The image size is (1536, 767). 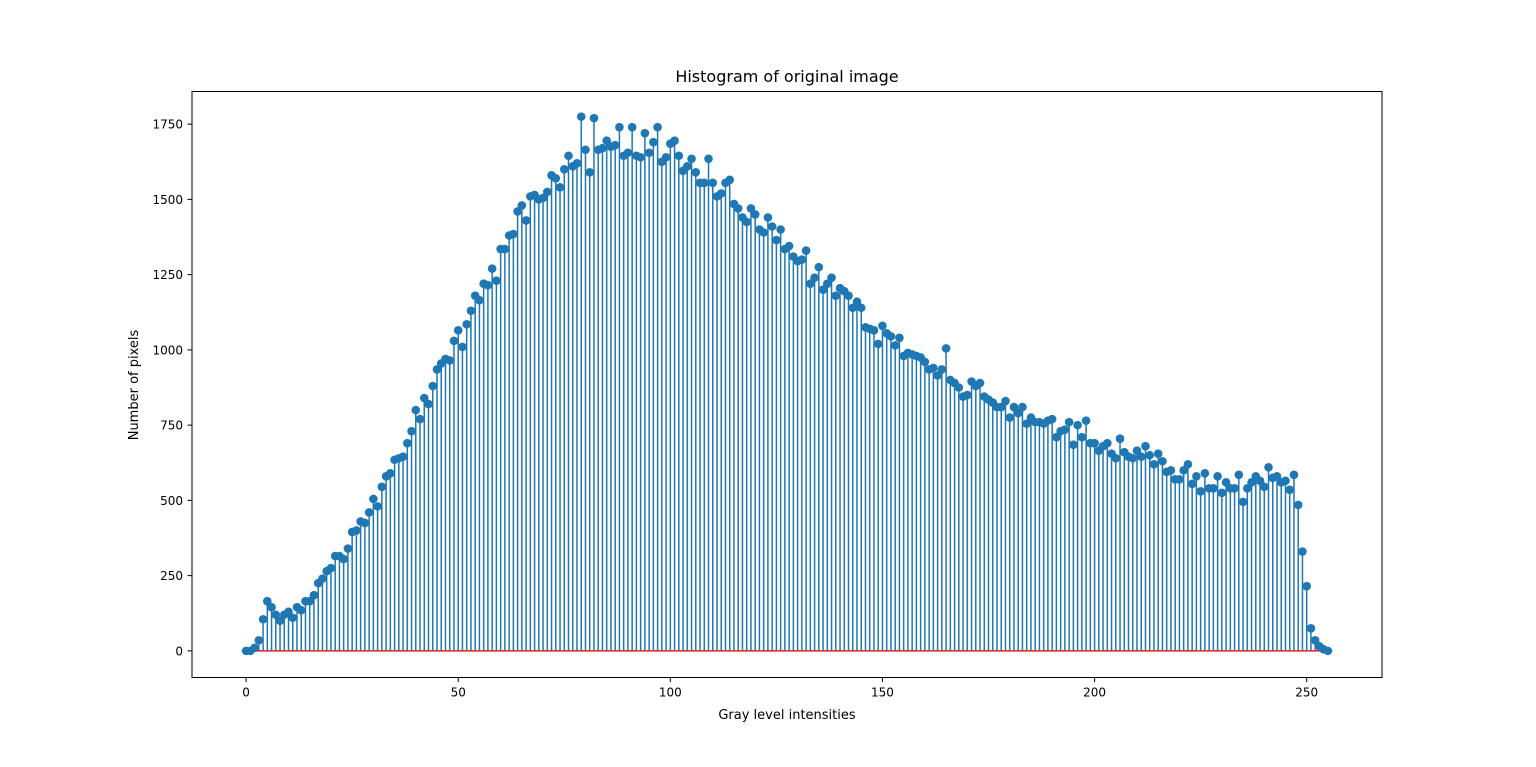 I want to click on y-tick-label: 1250, so click(x=167, y=275).